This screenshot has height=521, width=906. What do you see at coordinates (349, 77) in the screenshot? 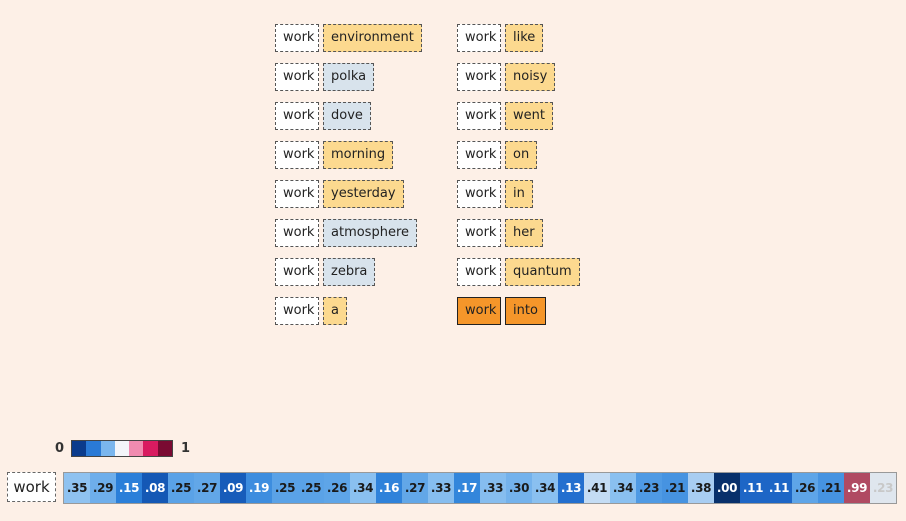
I see `pair-right-token: polka` at bounding box center [349, 77].